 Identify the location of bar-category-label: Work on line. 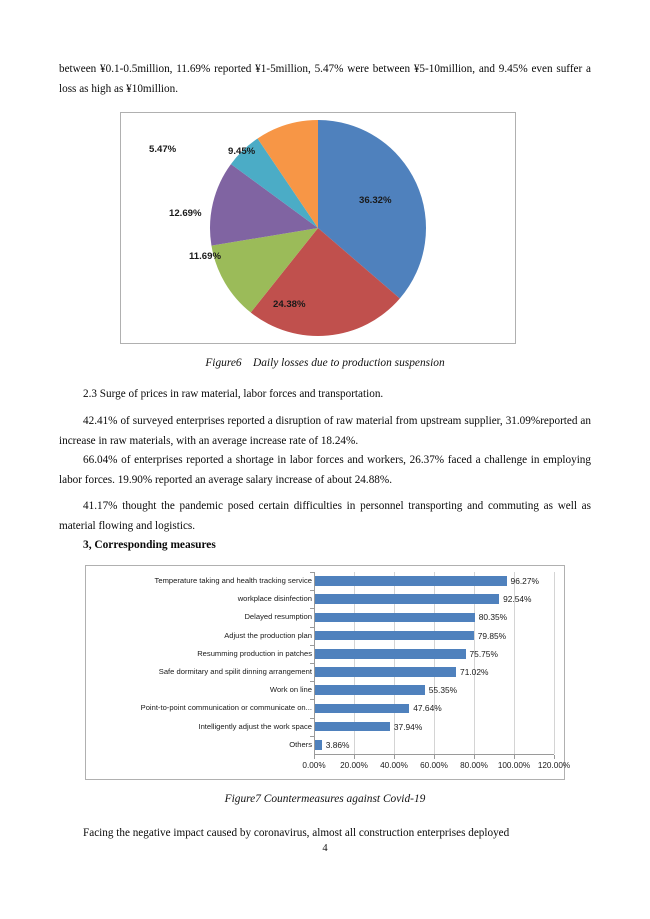
(290, 690).